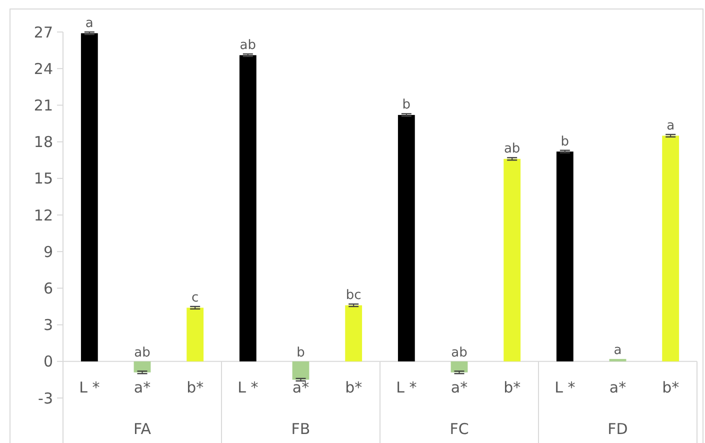 The height and width of the screenshot is (443, 705). What do you see at coordinates (43, 69) in the screenshot?
I see `y-tick-label: 24` at bounding box center [43, 69].